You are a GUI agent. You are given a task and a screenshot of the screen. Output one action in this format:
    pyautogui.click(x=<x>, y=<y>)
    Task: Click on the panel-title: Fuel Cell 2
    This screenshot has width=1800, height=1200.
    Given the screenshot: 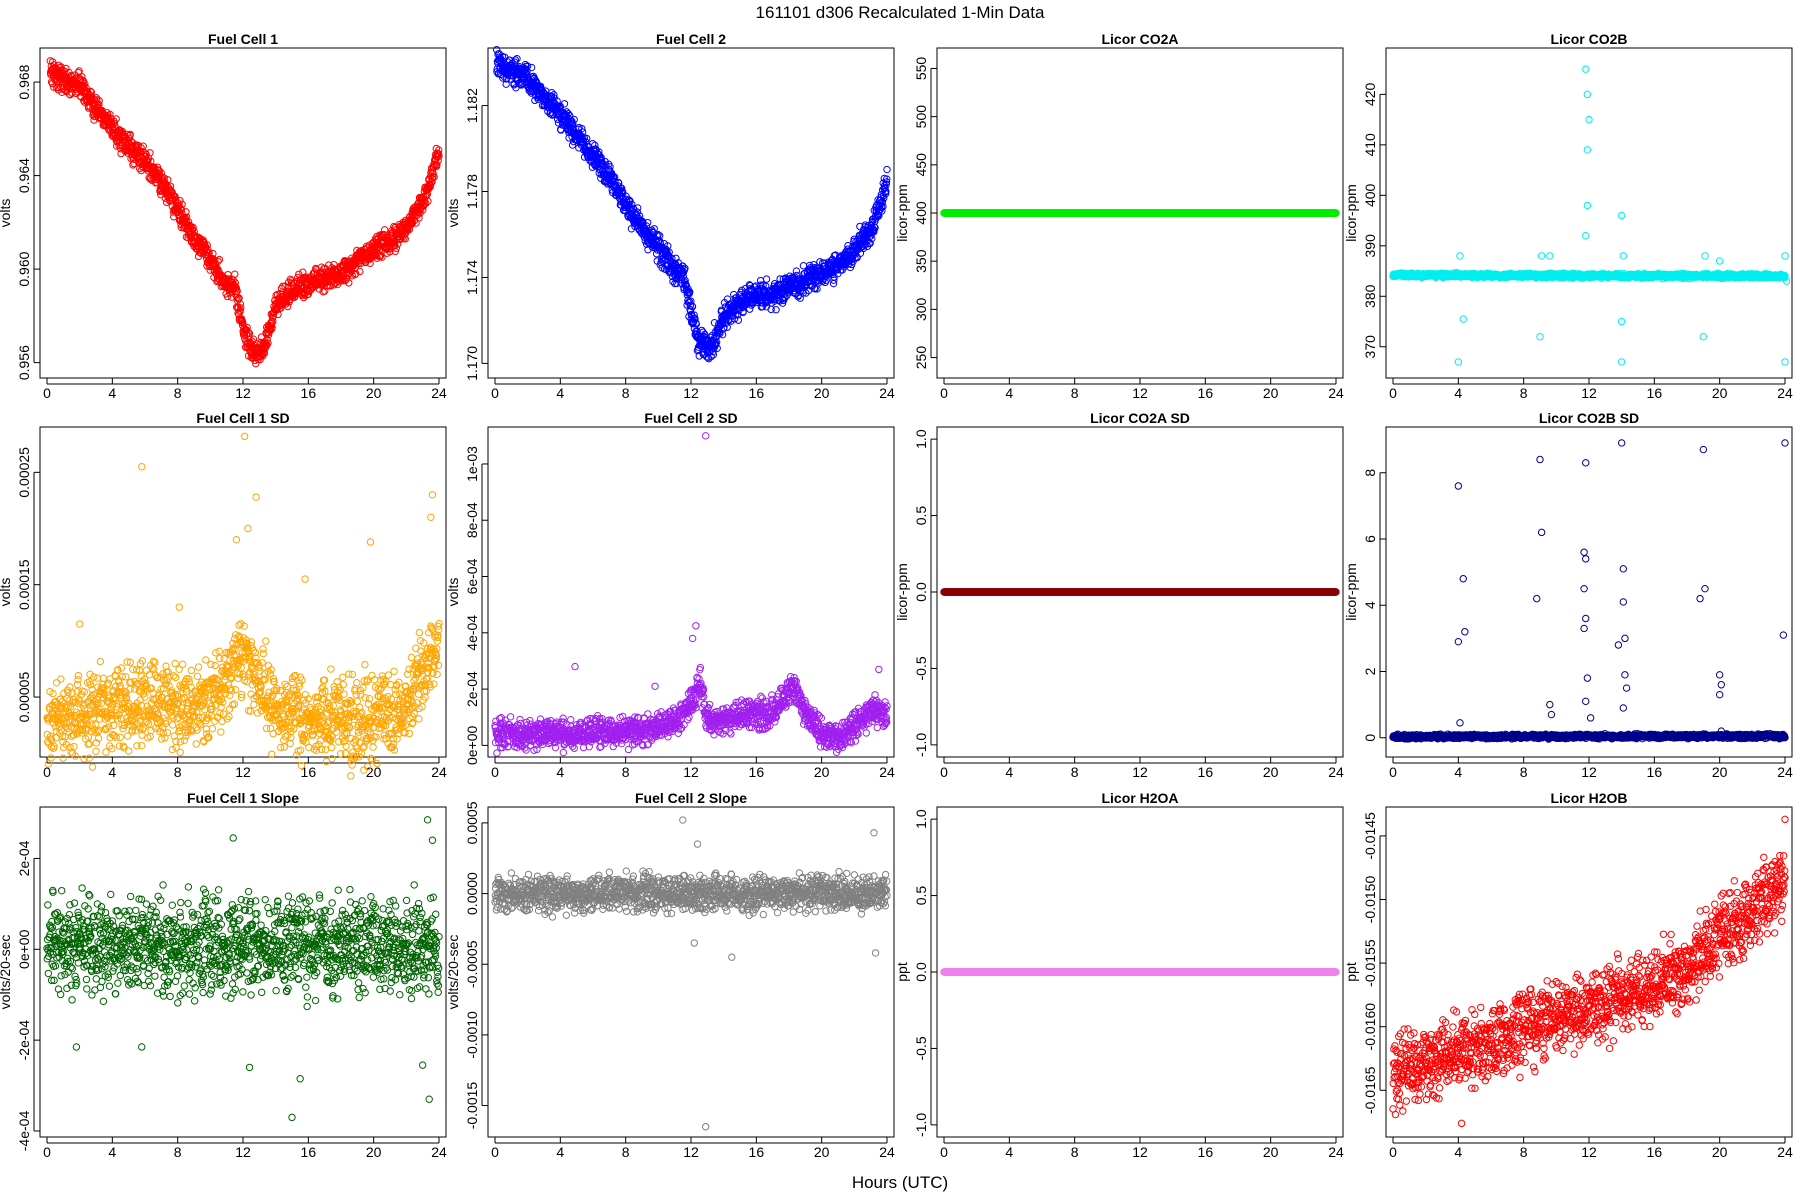 What is the action you would take?
    pyautogui.click(x=691, y=39)
    